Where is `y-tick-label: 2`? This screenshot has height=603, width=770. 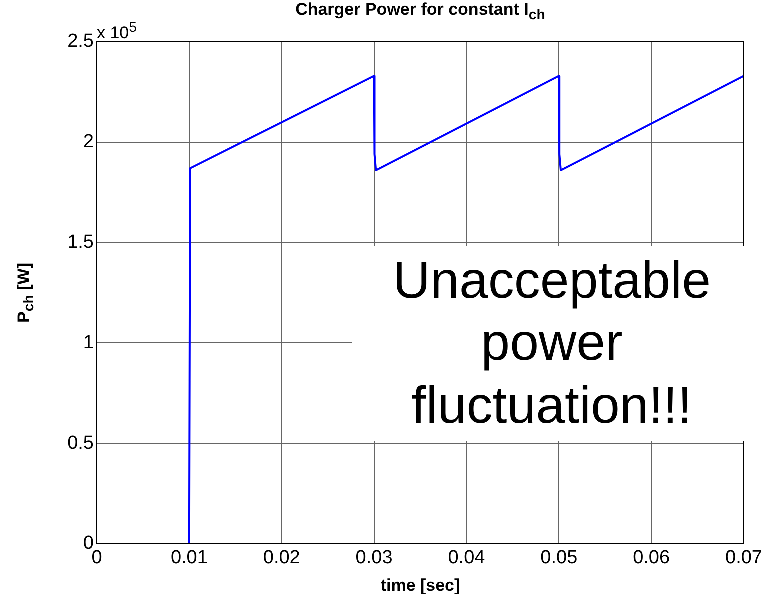
y-tick-label: 2 is located at coordinates (88, 142).